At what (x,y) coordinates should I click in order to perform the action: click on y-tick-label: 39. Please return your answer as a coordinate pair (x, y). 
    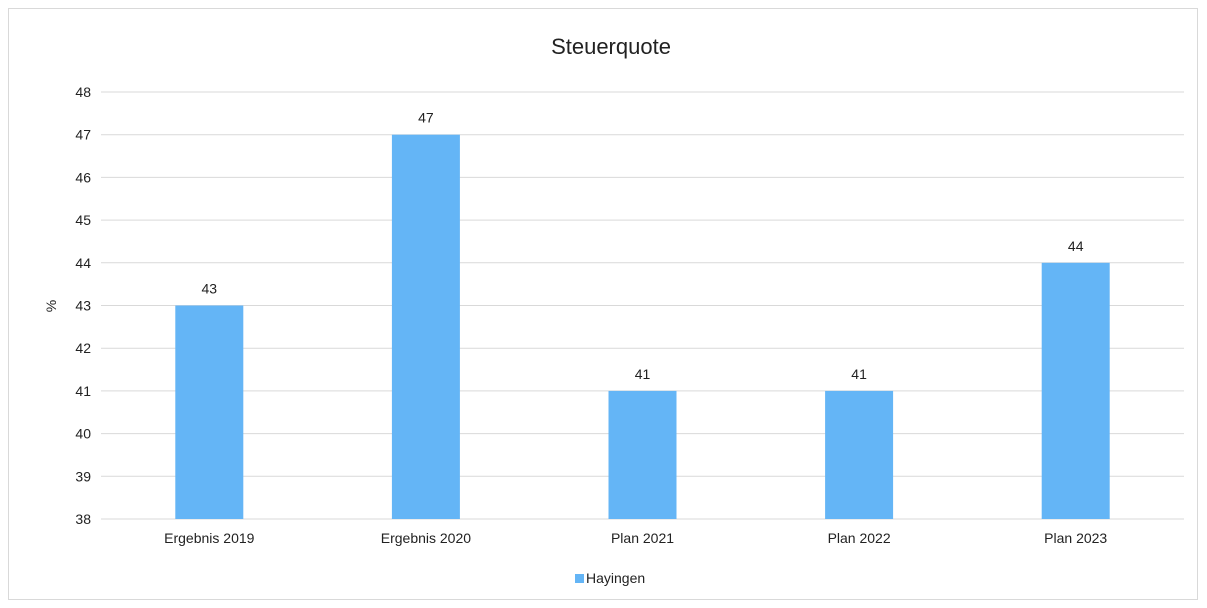
    Looking at the image, I should click on (83, 476).